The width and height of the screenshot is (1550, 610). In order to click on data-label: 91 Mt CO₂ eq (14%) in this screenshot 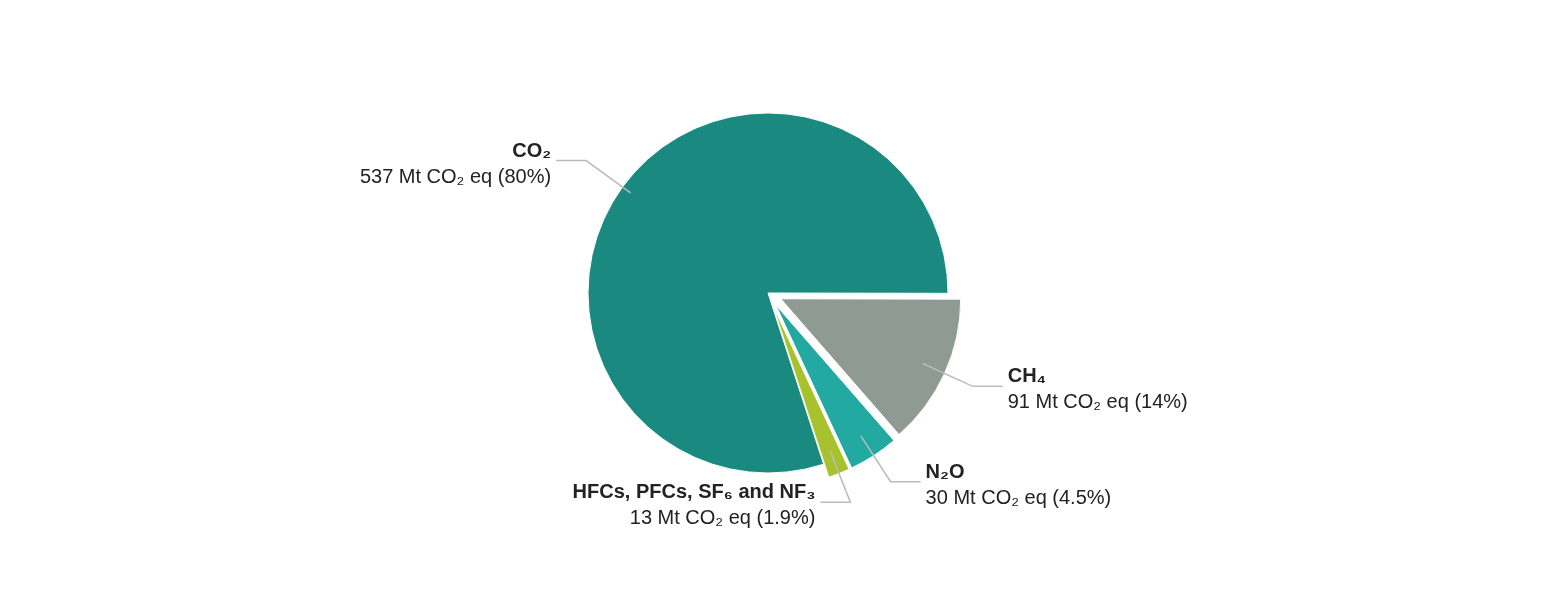, I will do `click(1097, 401)`.